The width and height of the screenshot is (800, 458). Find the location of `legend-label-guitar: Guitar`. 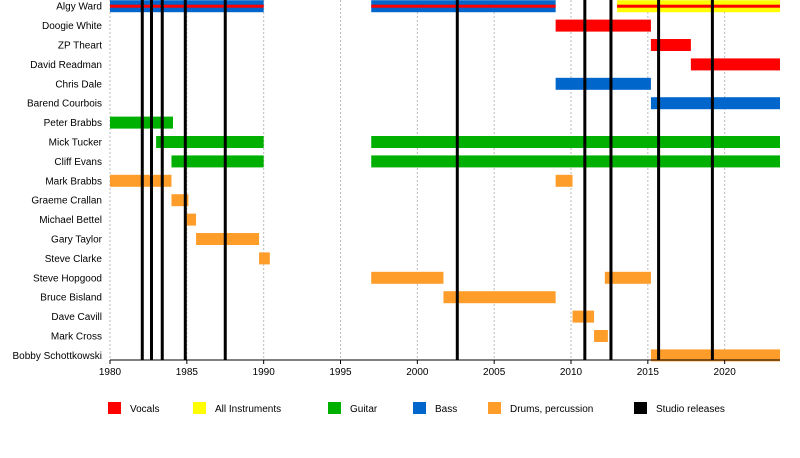

legend-label-guitar: Guitar is located at coordinates (364, 409).